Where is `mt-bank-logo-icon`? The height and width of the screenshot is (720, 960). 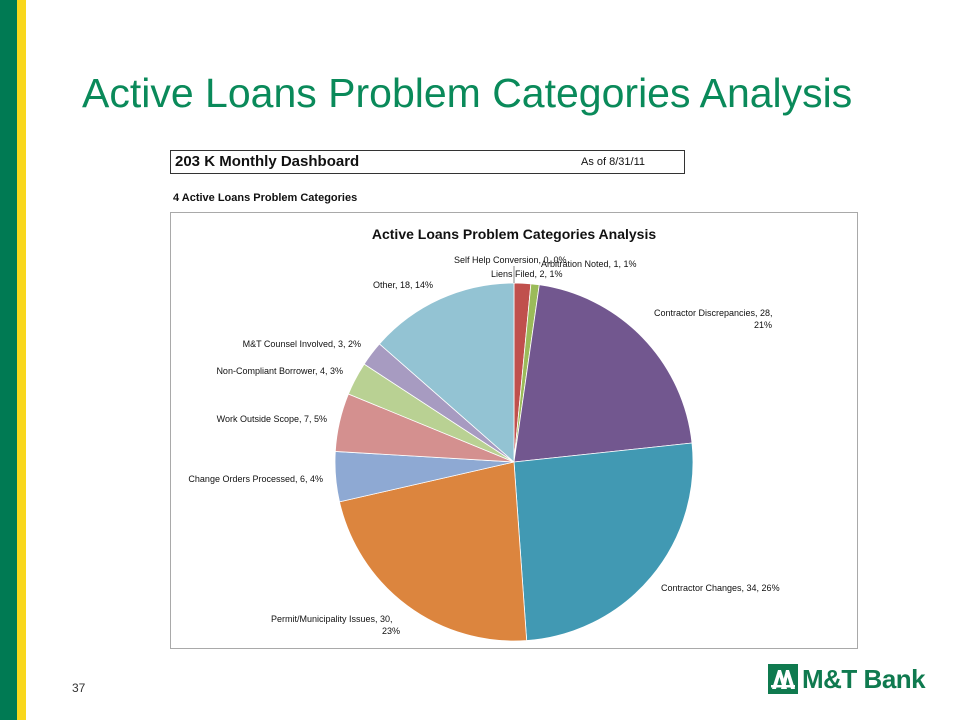
mt-bank-logo-icon is located at coordinates (783, 679).